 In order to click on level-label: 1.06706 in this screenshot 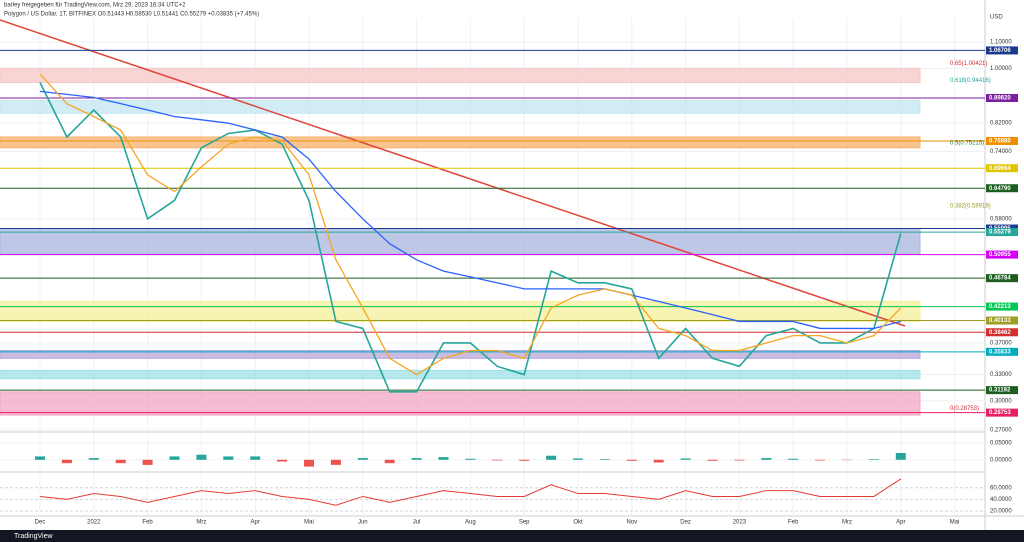, I will do `click(1000, 51)`.